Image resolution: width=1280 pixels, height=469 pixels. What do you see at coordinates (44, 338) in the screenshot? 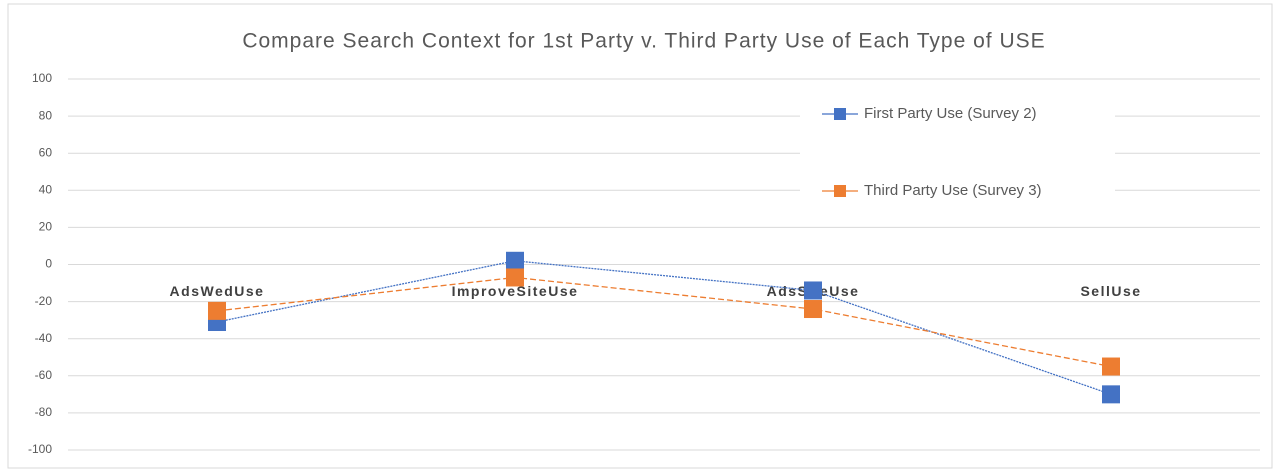
I see `y-tick-label: -40` at bounding box center [44, 338].